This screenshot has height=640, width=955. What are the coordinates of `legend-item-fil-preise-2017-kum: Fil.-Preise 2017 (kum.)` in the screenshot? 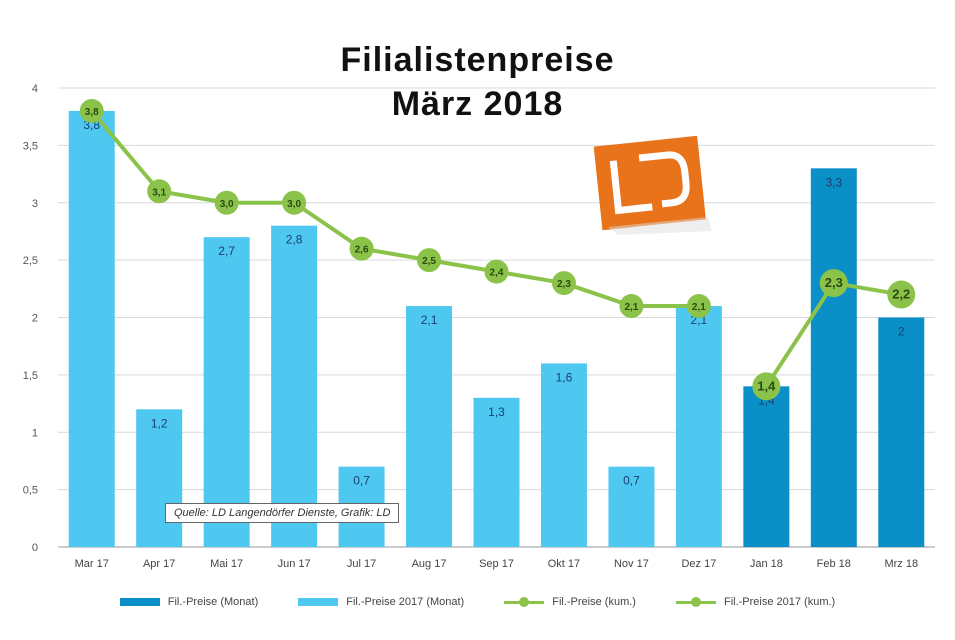 It's located at (755, 602).